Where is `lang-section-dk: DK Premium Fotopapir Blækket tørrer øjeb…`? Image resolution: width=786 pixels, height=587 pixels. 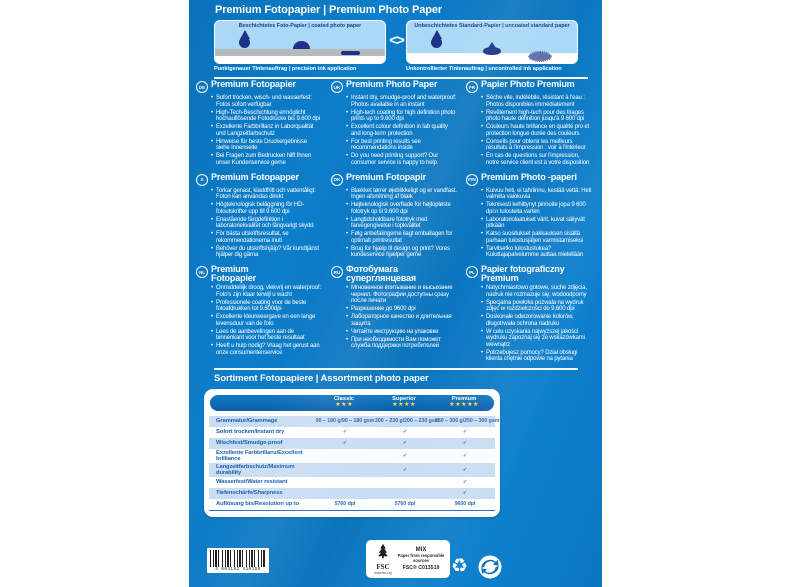
lang-section-dk: DK Premium Fotopapir Blækket tørrer øjeb… is located at coordinates (394, 216).